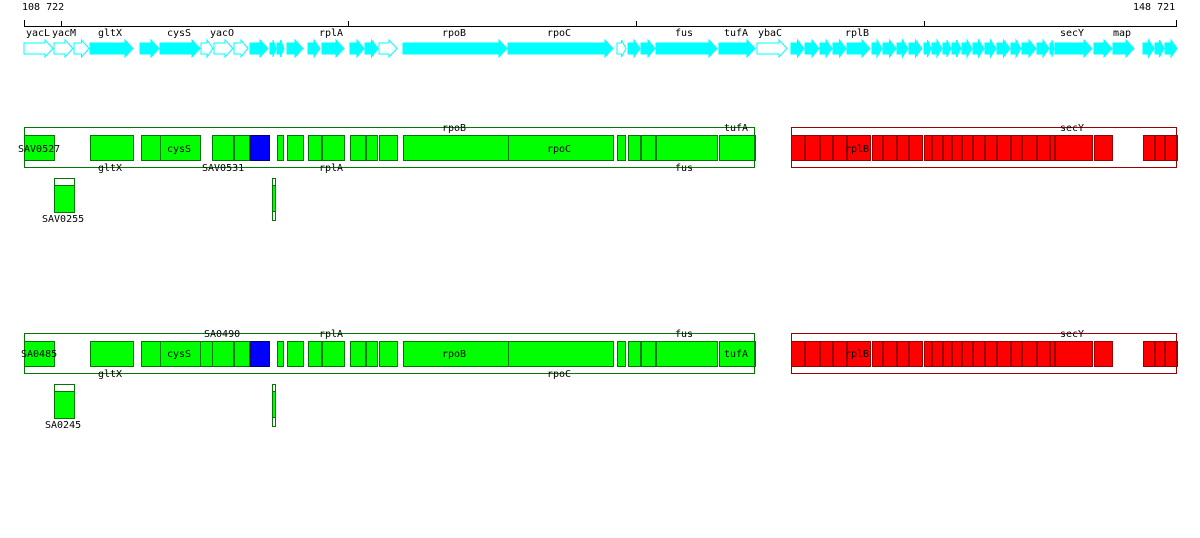 This screenshot has width=1200, height=538. I want to click on gene-label-gltx: gltX, so click(110, 33).